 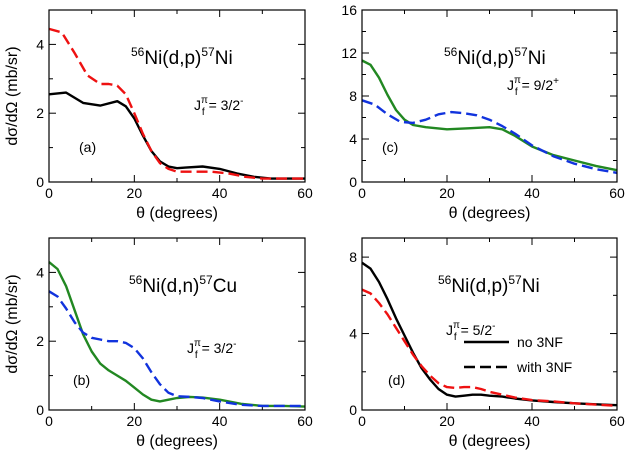 What do you see at coordinates (87, 147) in the screenshot?
I see `panel-label: (a)` at bounding box center [87, 147].